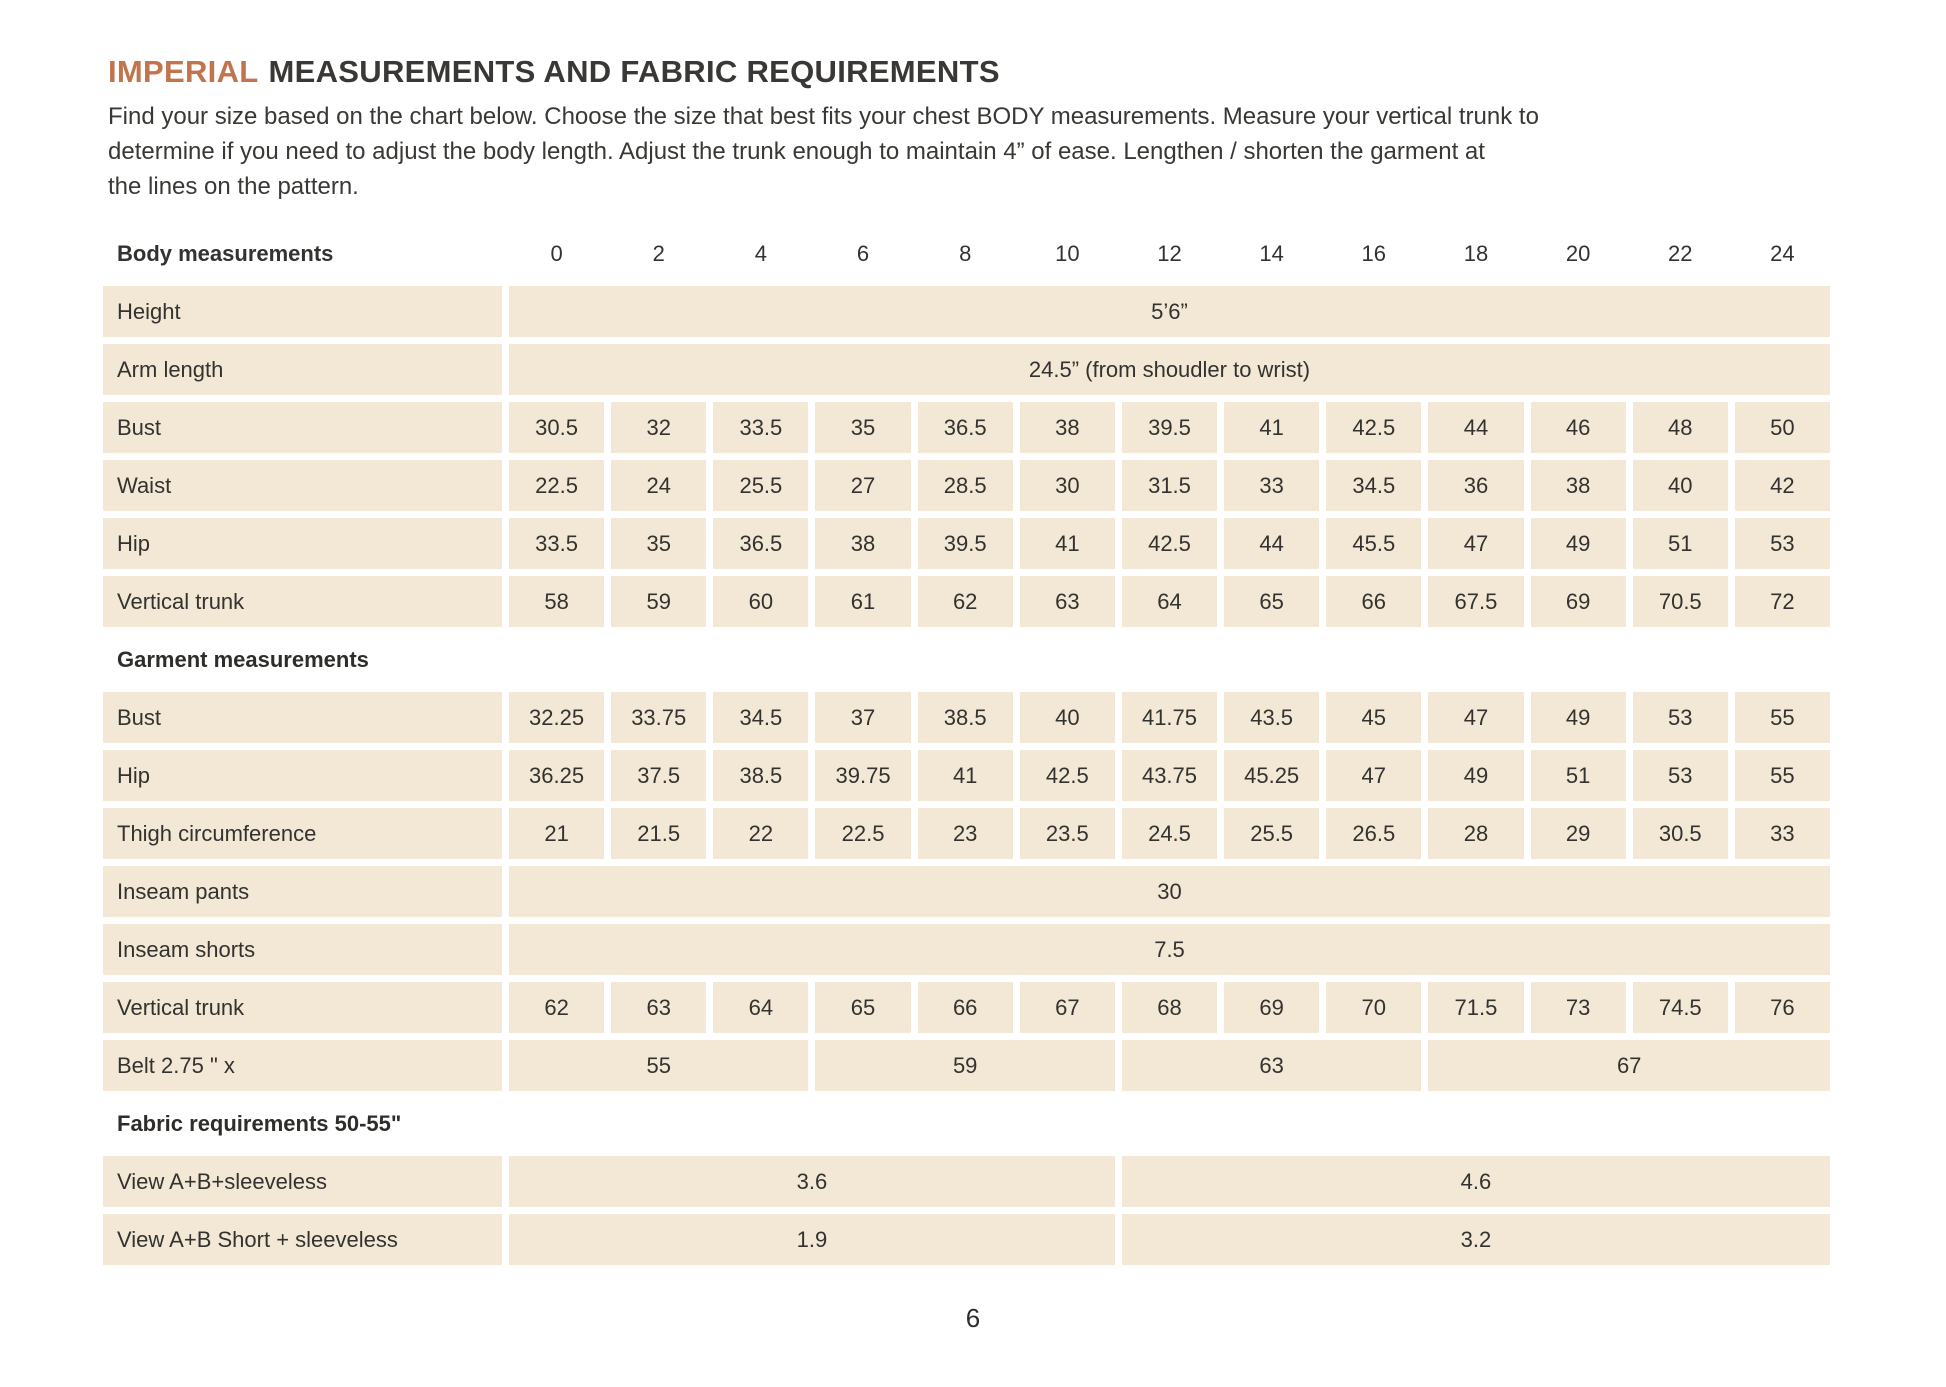 The width and height of the screenshot is (1946, 1387). What do you see at coordinates (1476, 485) in the screenshot?
I see `value-cell: 36` at bounding box center [1476, 485].